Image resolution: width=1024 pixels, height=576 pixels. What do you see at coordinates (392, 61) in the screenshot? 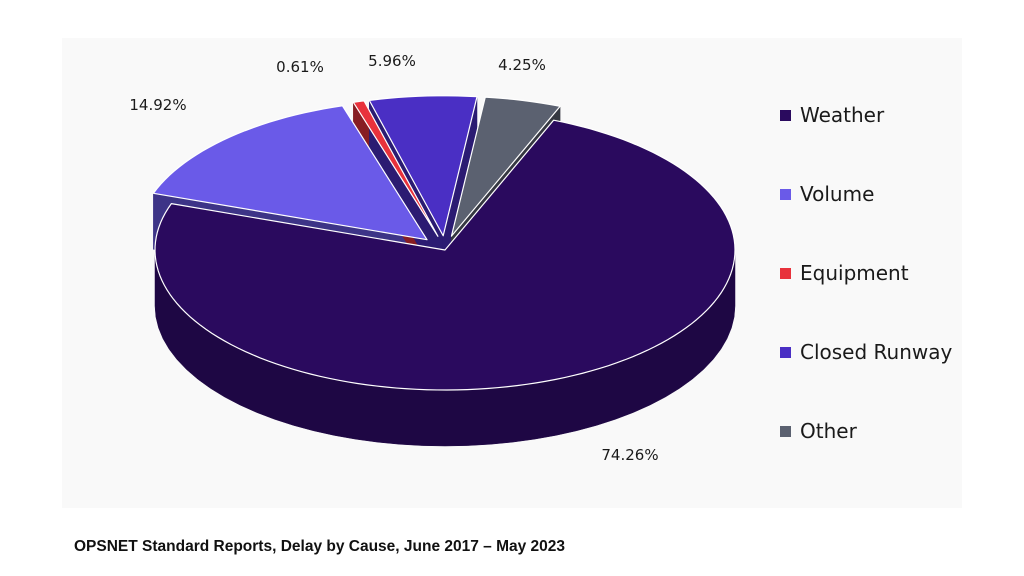
I see `data-label-closed-runway: 5.96%` at bounding box center [392, 61].